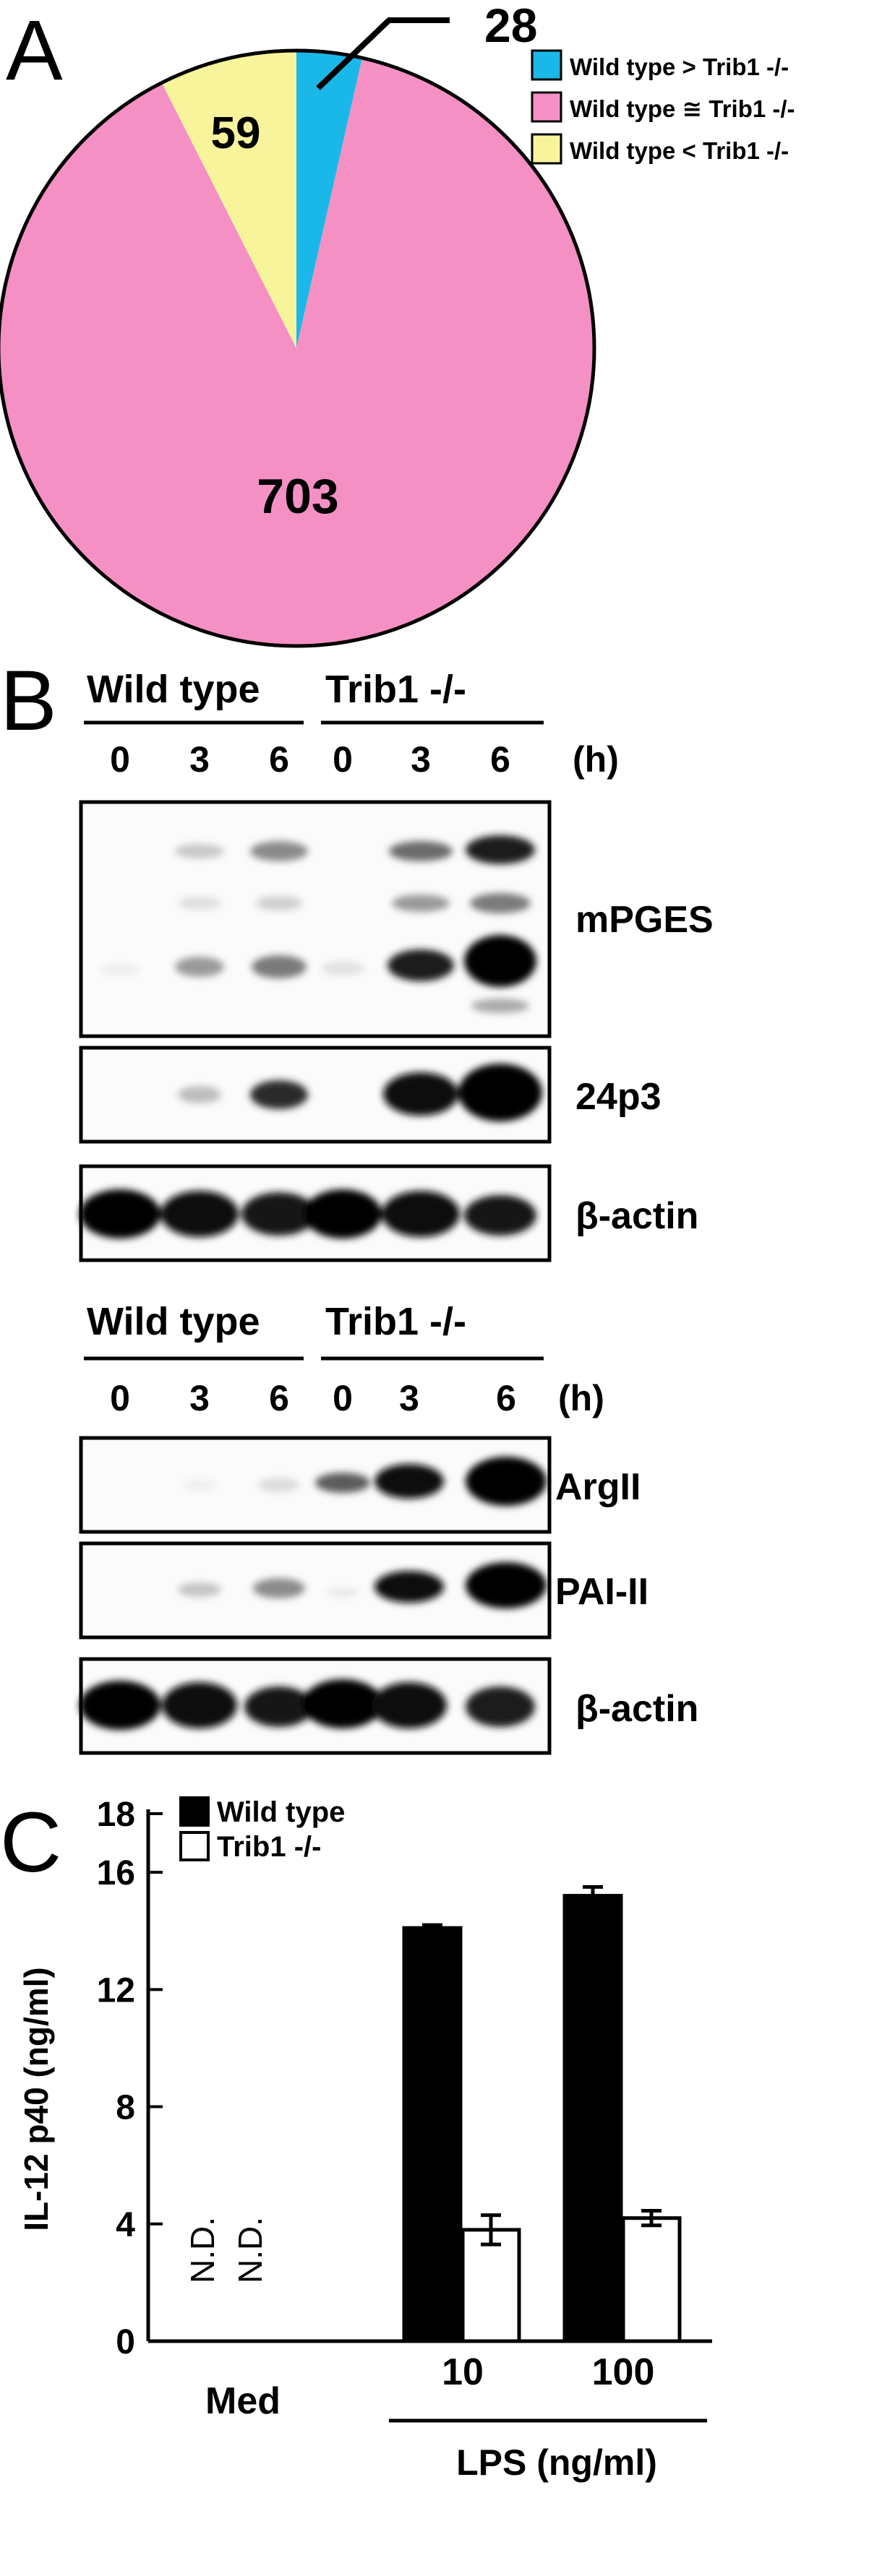 This screenshot has width=869, height=2576. What do you see at coordinates (396, 689) in the screenshot?
I see `group-label-trib1-top: Trib1 -/-` at bounding box center [396, 689].